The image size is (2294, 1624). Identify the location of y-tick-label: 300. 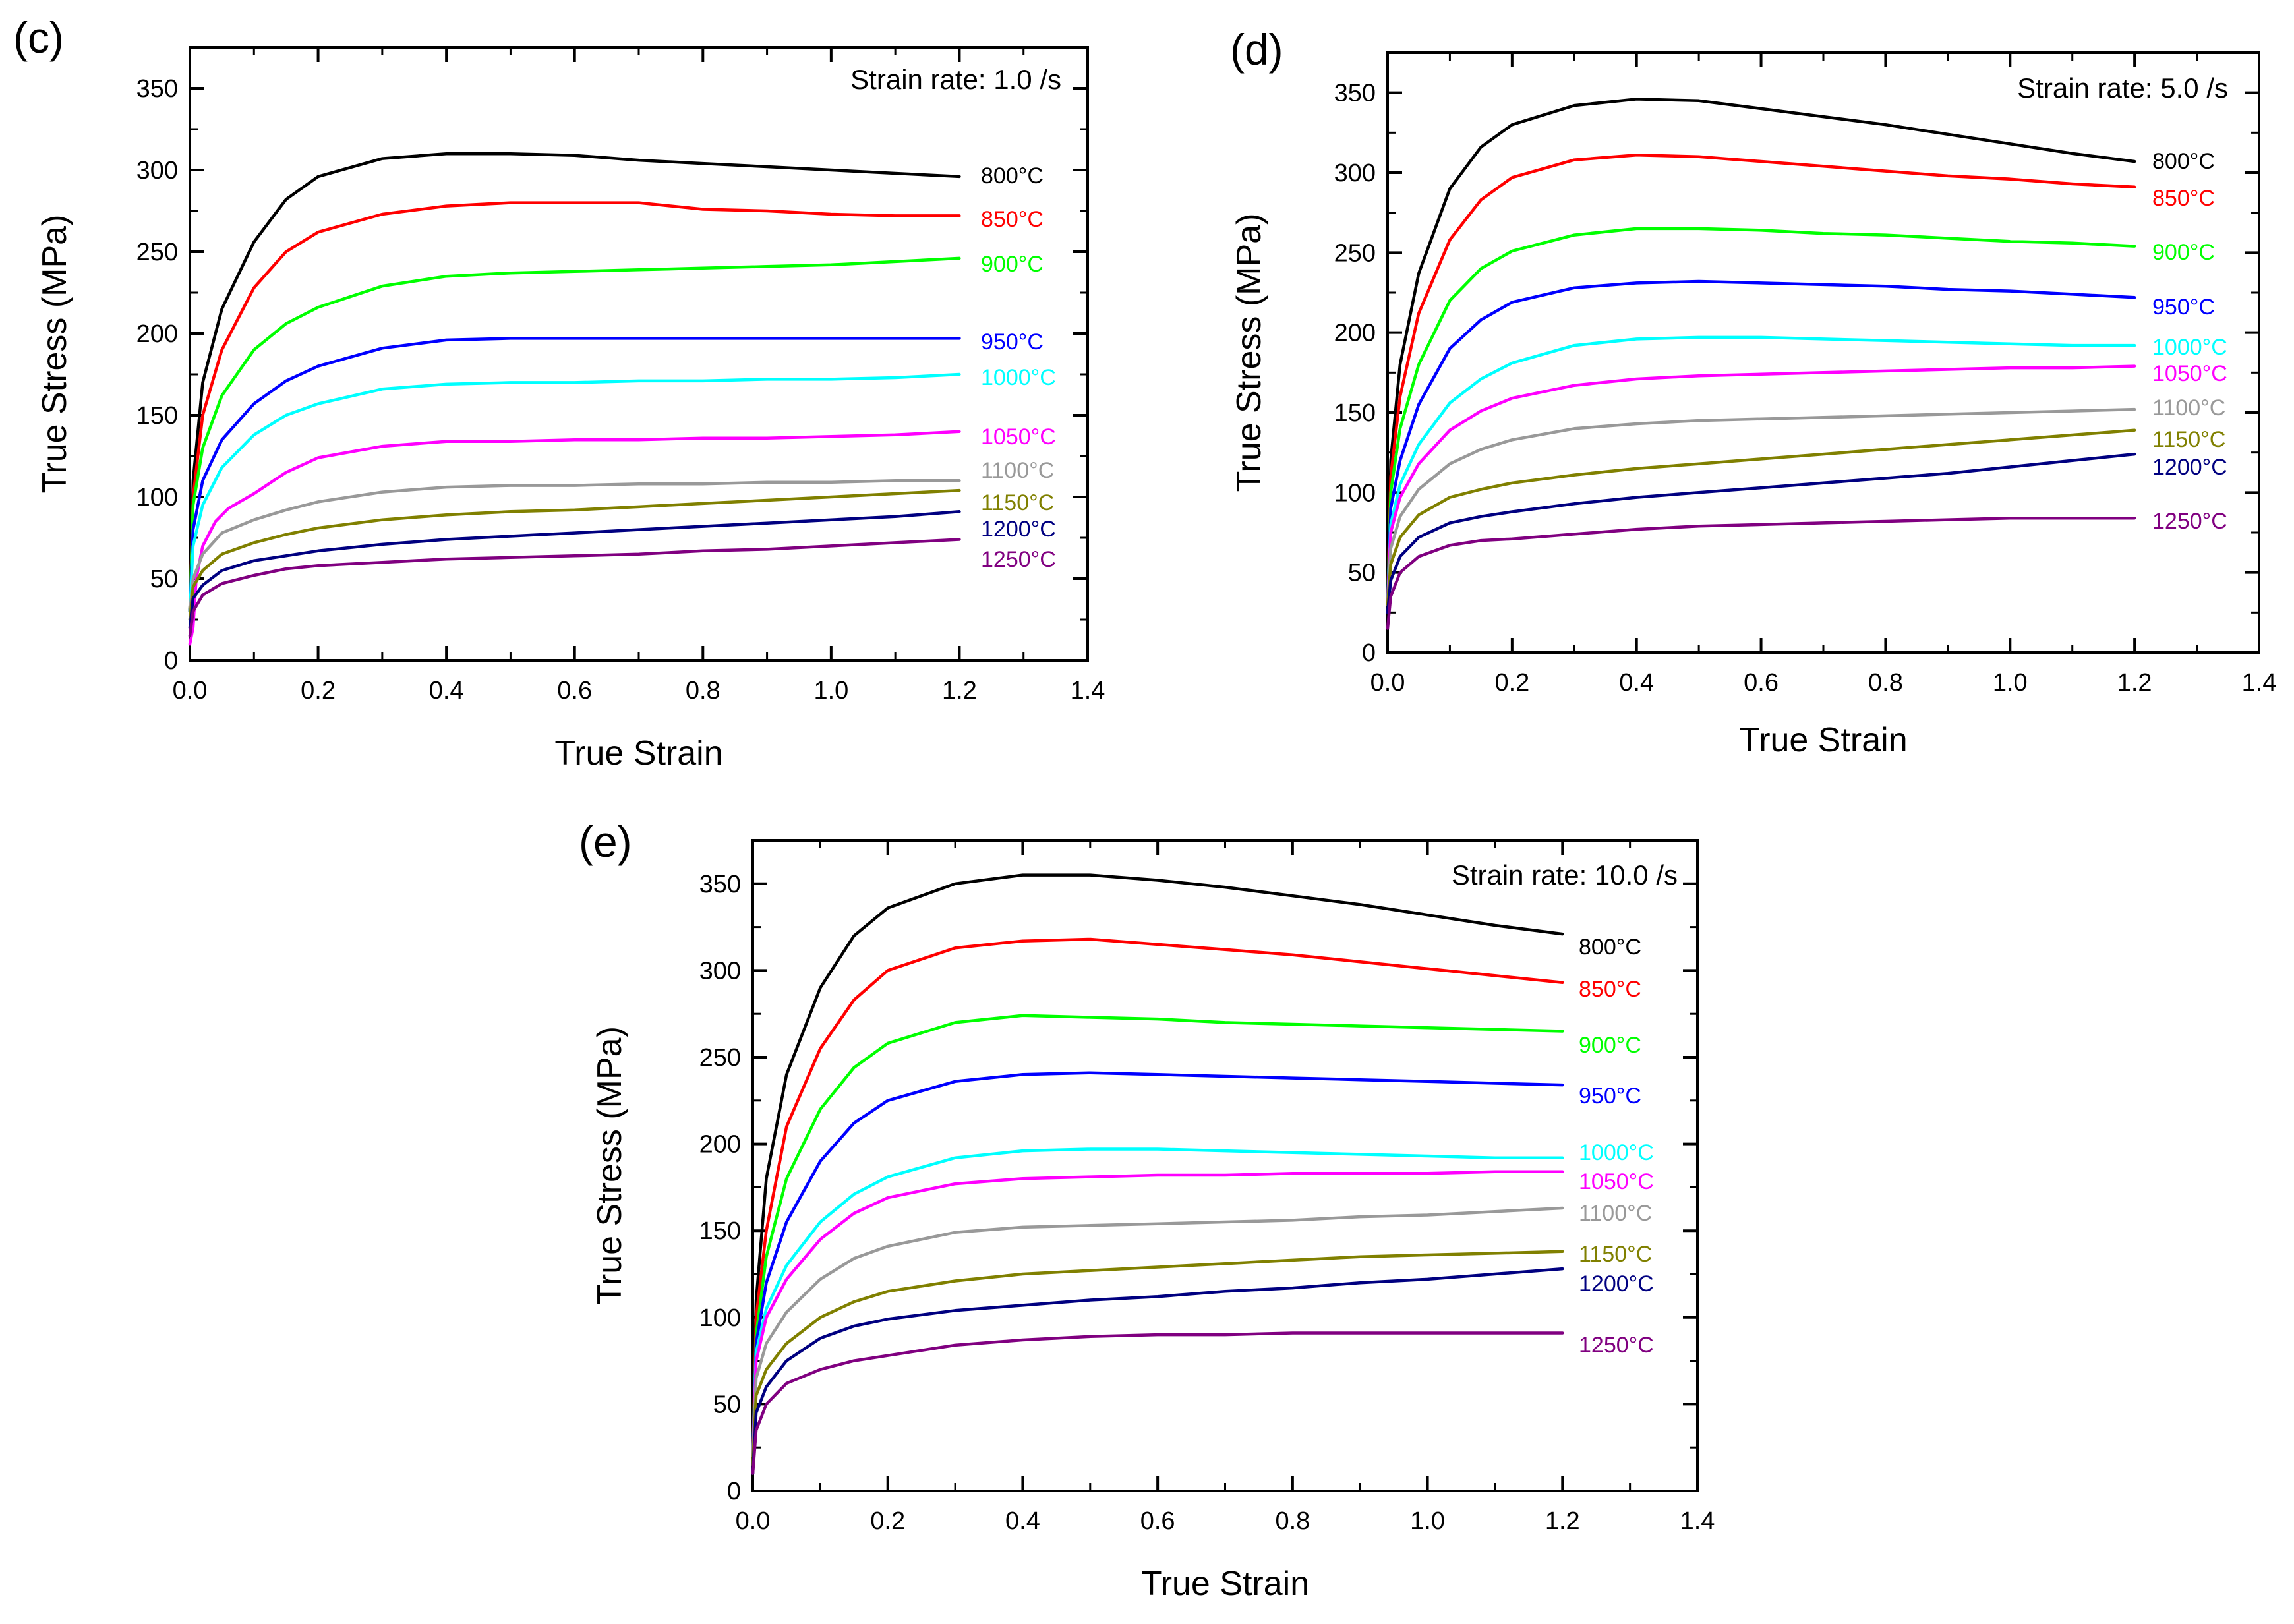
(1355, 173).